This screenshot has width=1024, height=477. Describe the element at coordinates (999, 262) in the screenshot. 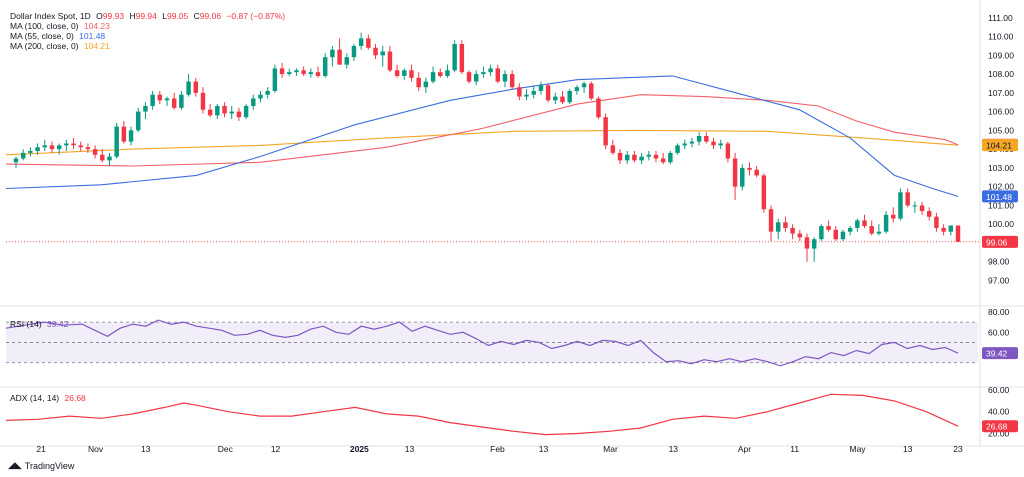

I see `price-tick-label: 98.00` at that location.